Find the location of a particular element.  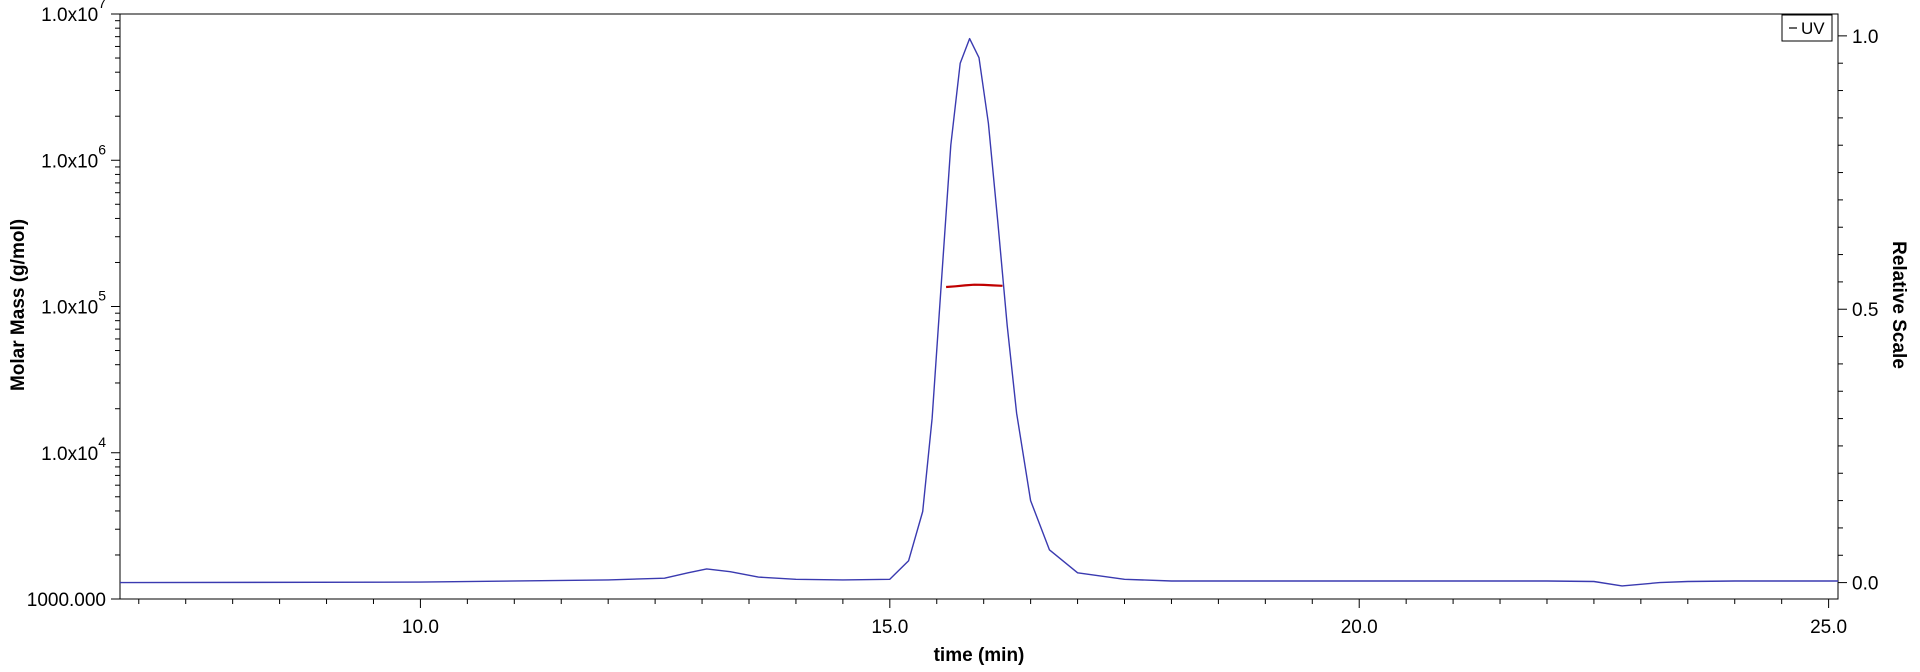

y-axis-left: 1000.000 1.0x10⁴ 1.0x10⁵ 1.0x10⁶ 1.0x10⁷ is located at coordinates (73, 305).